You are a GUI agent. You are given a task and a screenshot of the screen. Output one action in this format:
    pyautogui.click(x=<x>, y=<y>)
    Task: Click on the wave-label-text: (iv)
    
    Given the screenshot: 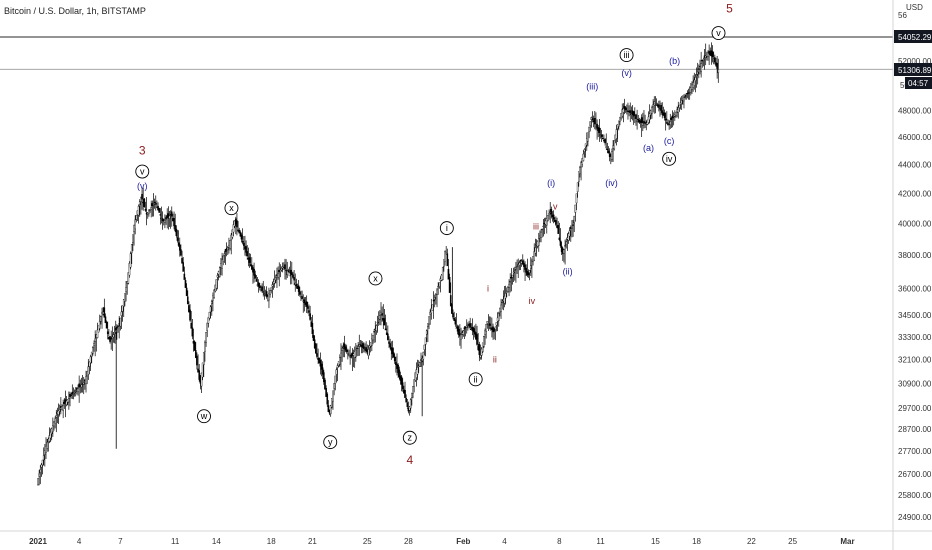 What is the action you would take?
    pyautogui.click(x=611, y=183)
    